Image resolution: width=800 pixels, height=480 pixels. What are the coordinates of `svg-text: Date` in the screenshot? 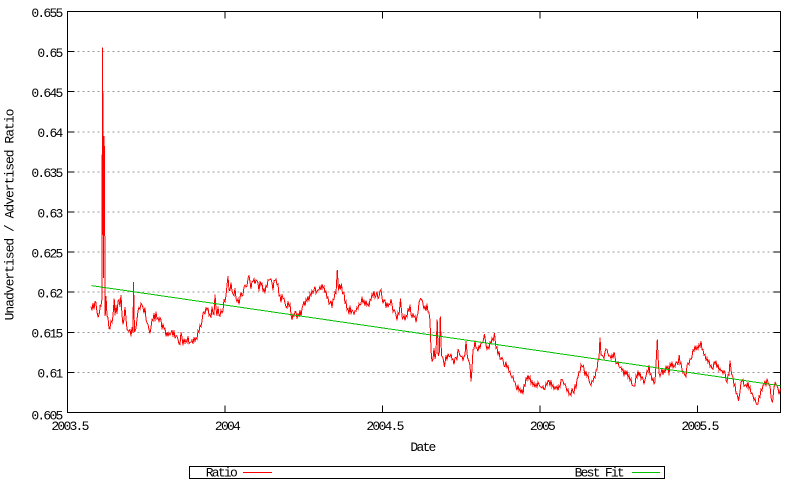 It's located at (422, 447).